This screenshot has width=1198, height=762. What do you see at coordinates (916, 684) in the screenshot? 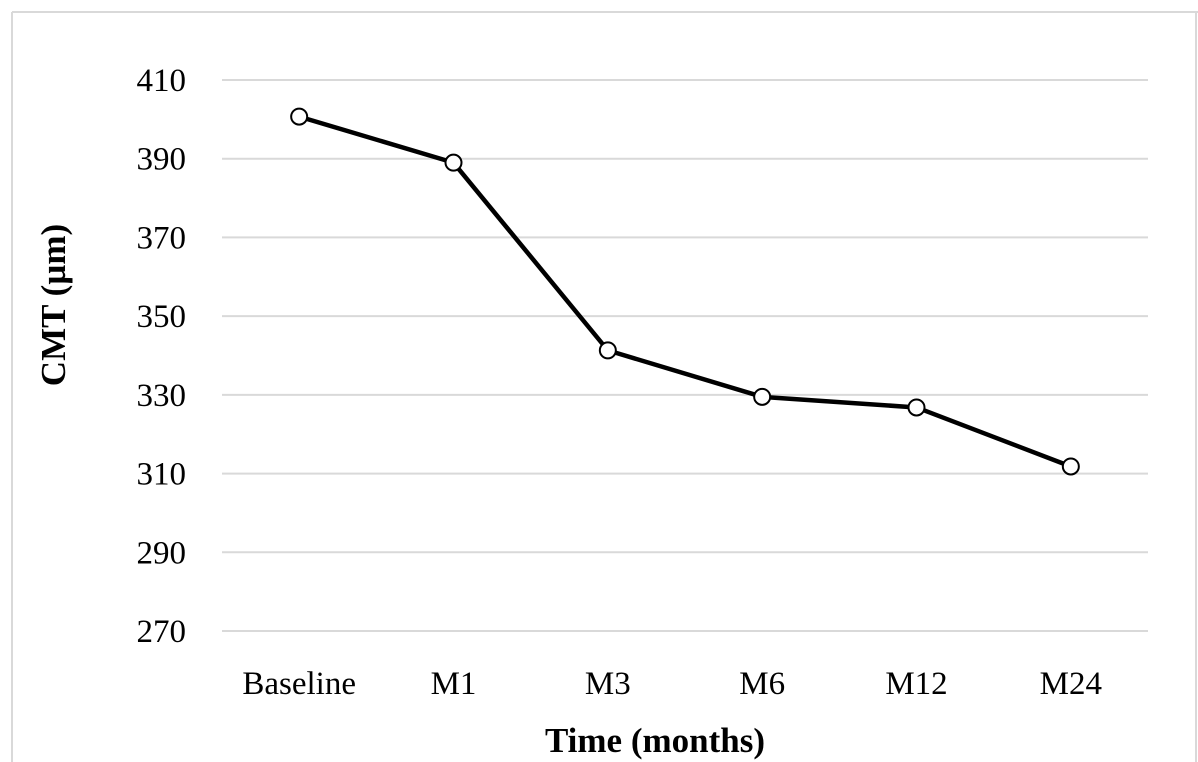
I see `x-tick-label: M12` at bounding box center [916, 684].